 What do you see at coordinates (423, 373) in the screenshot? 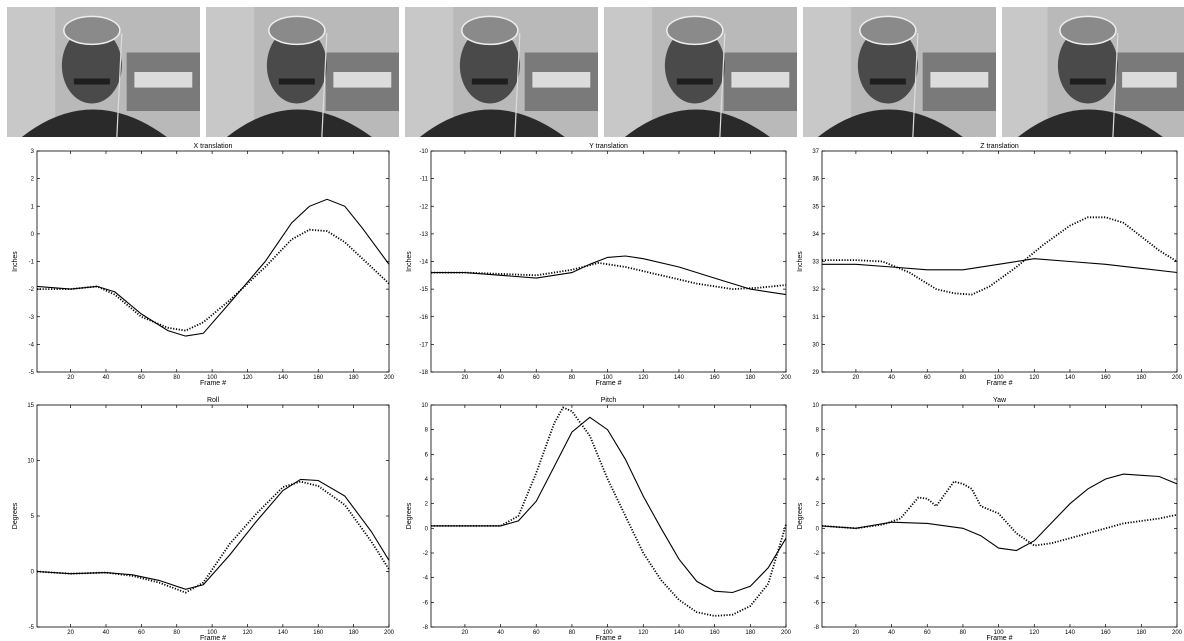
I see `y-tick-label: -18` at bounding box center [423, 373].